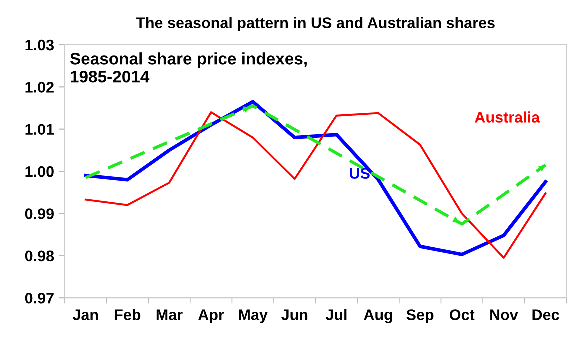 The width and height of the screenshot is (580, 357). Describe the element at coordinates (420, 317) in the screenshot. I see `x-tick-label: Sep` at that location.